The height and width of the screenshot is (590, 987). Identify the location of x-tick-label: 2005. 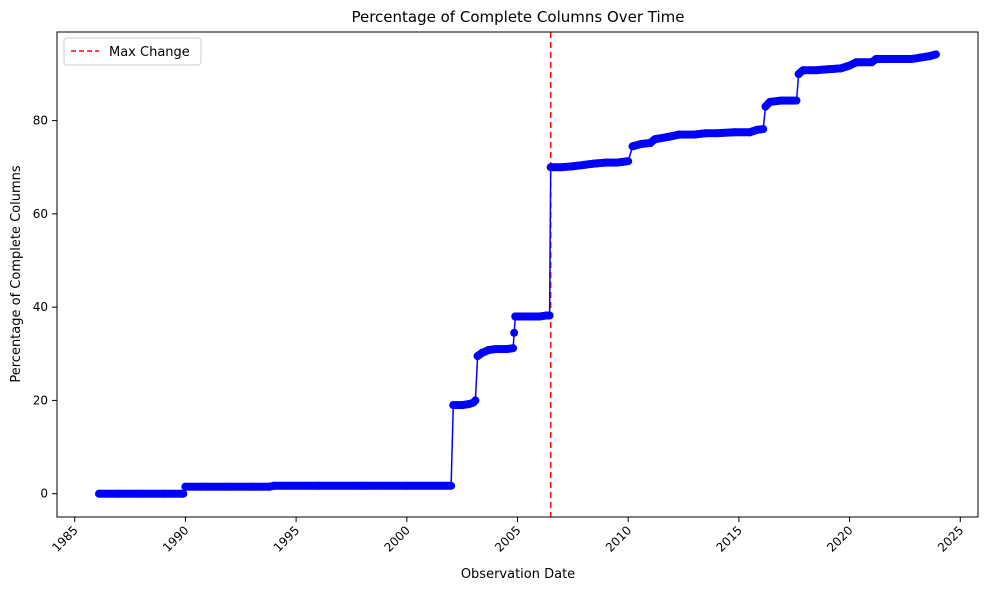
(507, 538).